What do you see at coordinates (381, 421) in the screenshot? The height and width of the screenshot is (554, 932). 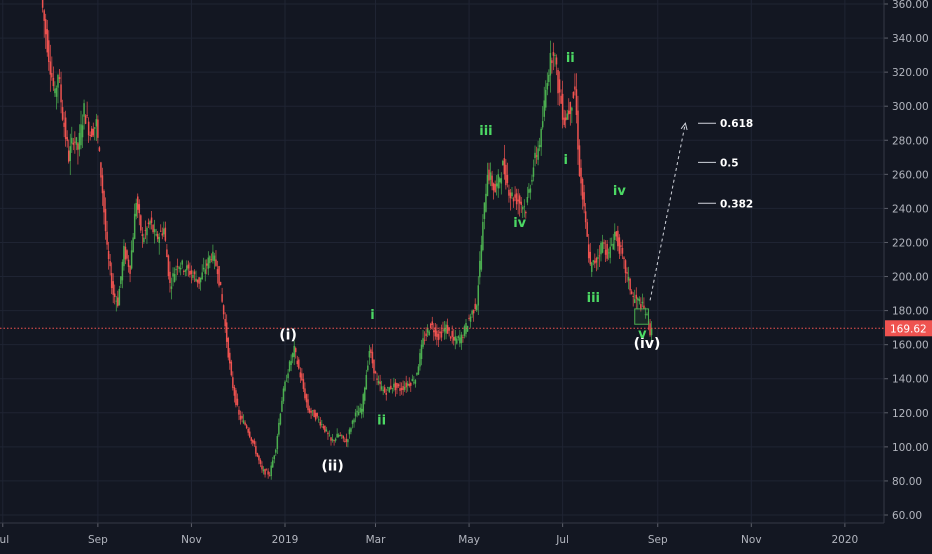 I see `wave-label: ii` at bounding box center [381, 421].